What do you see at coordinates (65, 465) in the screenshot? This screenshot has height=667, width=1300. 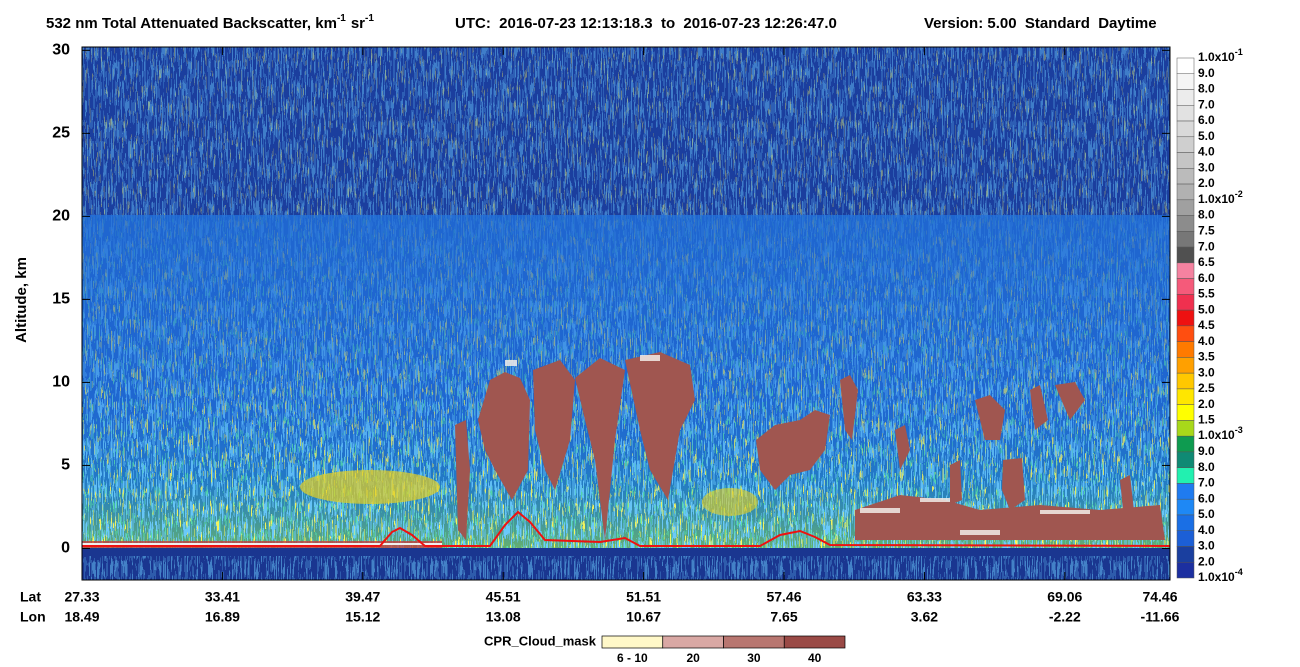 I see `y-tick-label: 5` at bounding box center [65, 465].